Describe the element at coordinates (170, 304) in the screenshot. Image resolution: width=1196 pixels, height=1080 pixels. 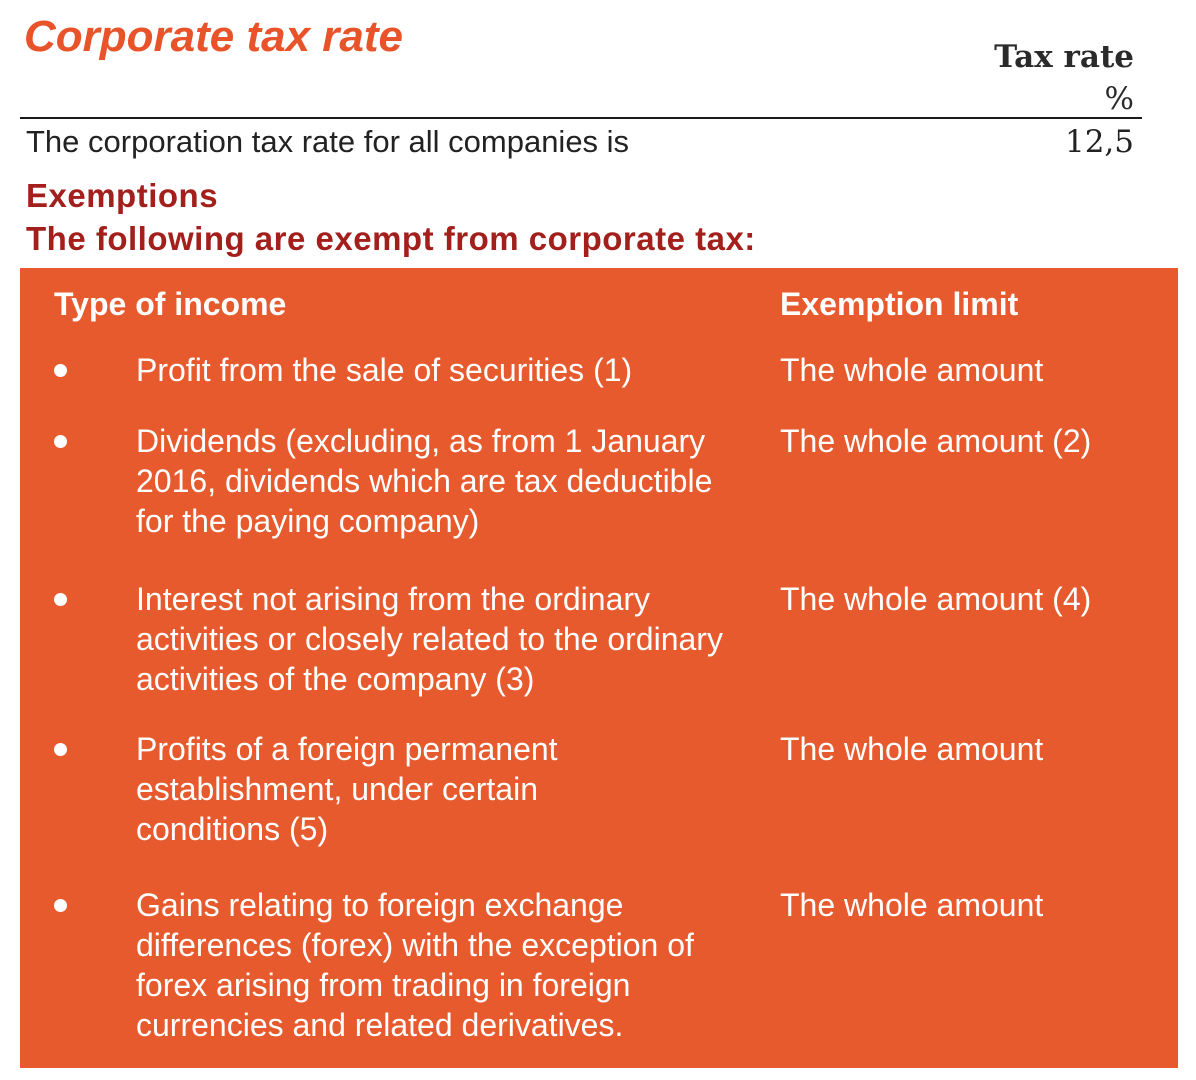
I see `column-header-type-of-income: Type of income` at that location.